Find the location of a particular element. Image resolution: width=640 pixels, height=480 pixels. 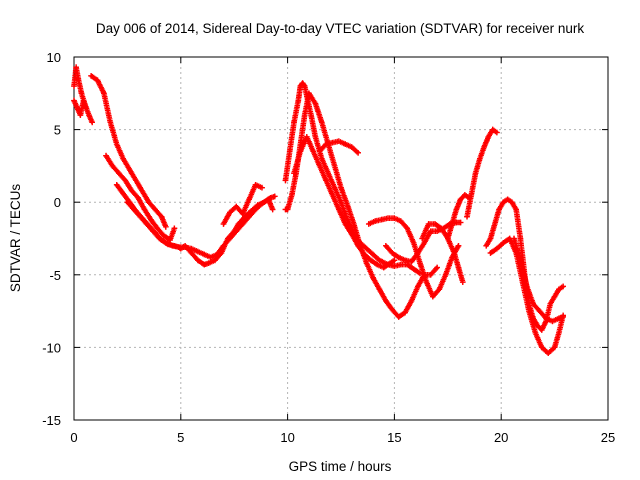

x-axis-label: GPS time / hours is located at coordinates (340, 466).